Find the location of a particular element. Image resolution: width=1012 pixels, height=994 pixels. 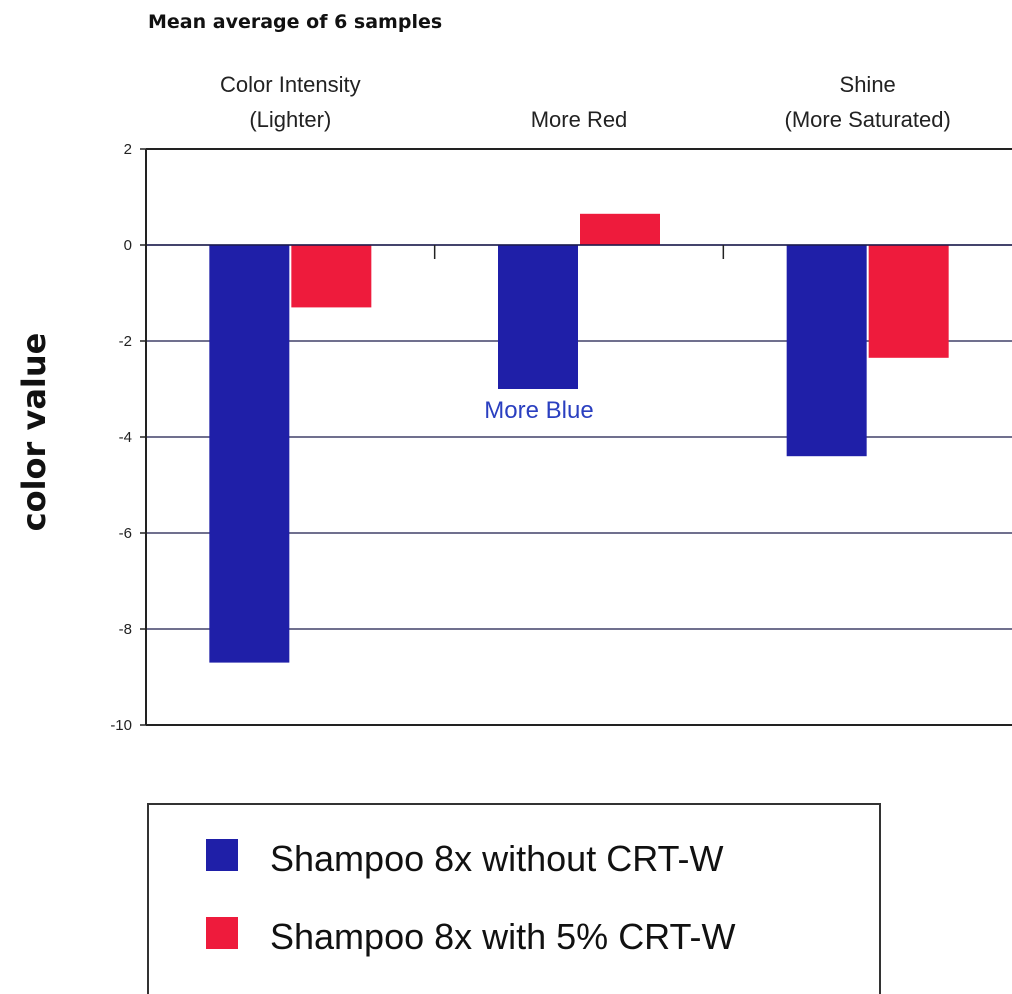

legend-label-0: Shampoo 8x without CRT-W is located at coordinates (497, 858).